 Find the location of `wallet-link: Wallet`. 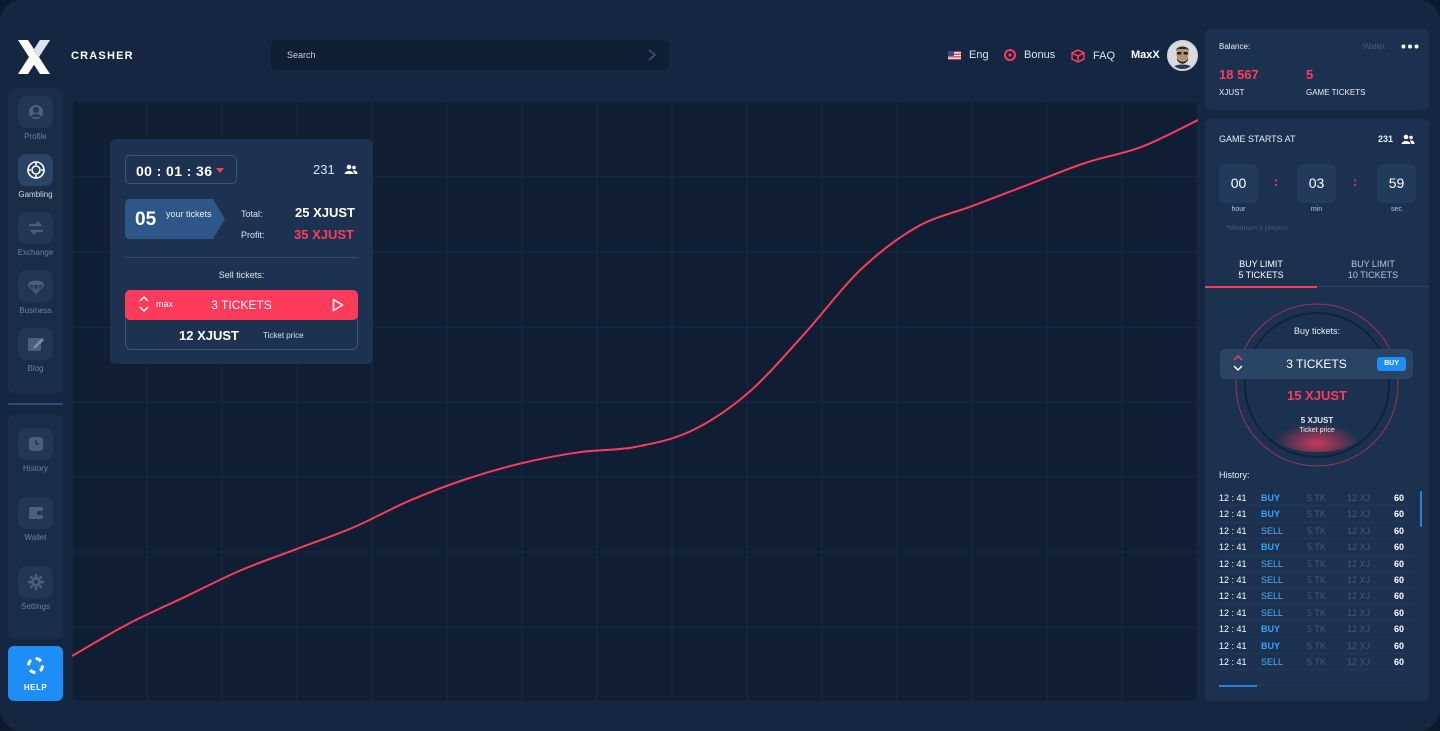

wallet-link: Wallet is located at coordinates (1374, 46).